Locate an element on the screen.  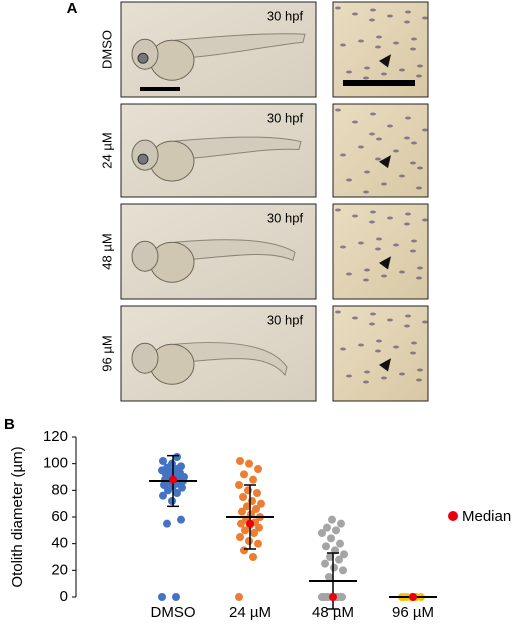
y-axis-label: Otolith diameter (µm) is located at coordinates (17, 516).